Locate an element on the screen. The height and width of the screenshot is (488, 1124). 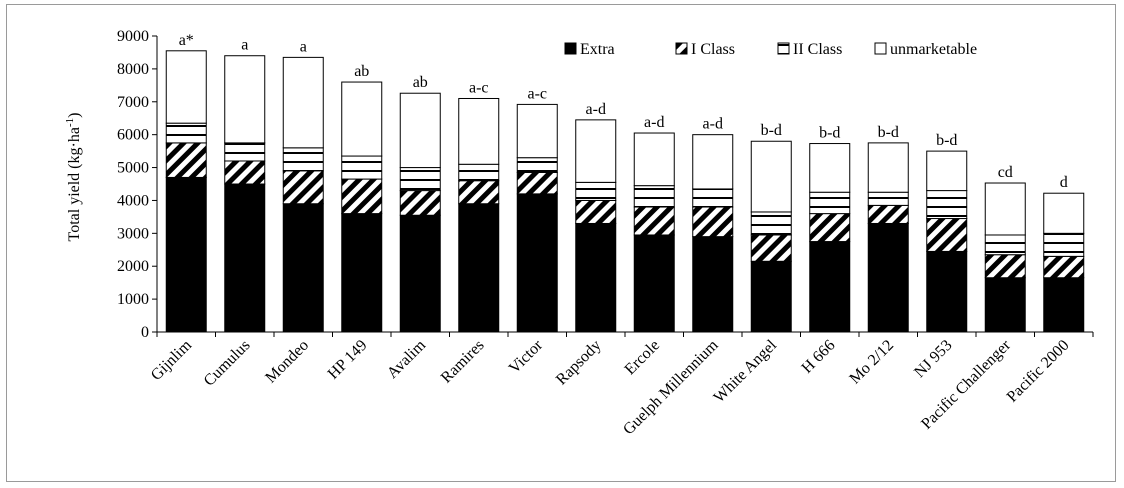
significance-label: ab is located at coordinates (420, 82).